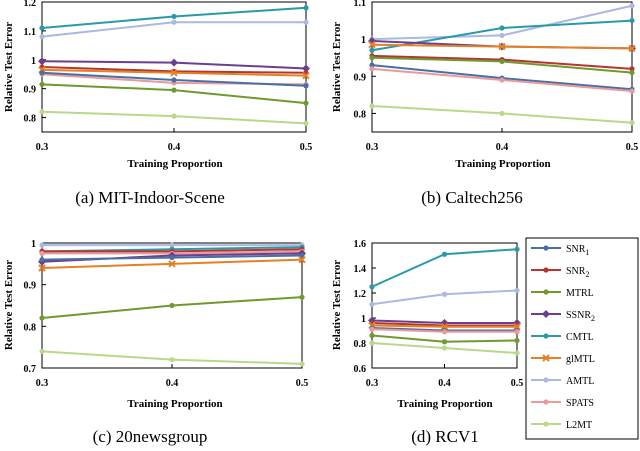  Describe the element at coordinates (560, 272) in the screenshot. I see `legend-item-snr2: SNR2` at that location.